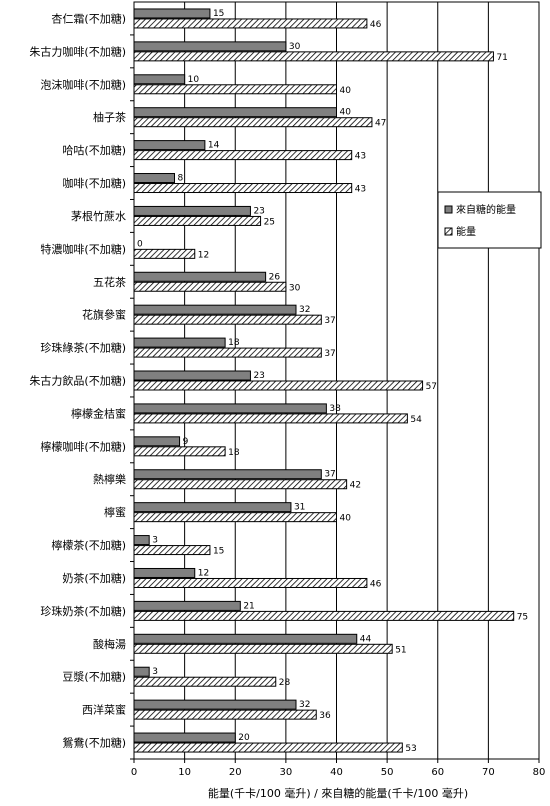 Image resolution: width=550 pixels, height=806 pixels. I want to click on data-label-sugar-energy: 14, so click(214, 146).